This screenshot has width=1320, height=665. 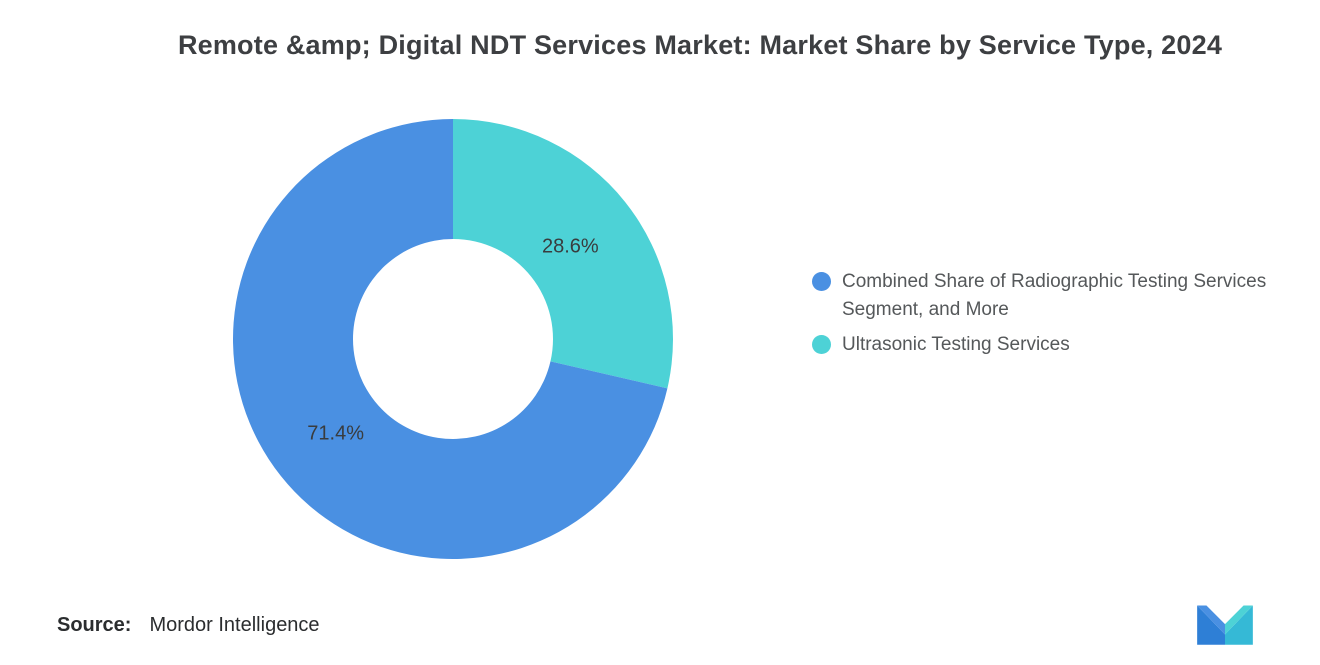 What do you see at coordinates (956, 344) in the screenshot?
I see `legend-label-ultrasonic: Ultrasonic Testing Services` at bounding box center [956, 344].